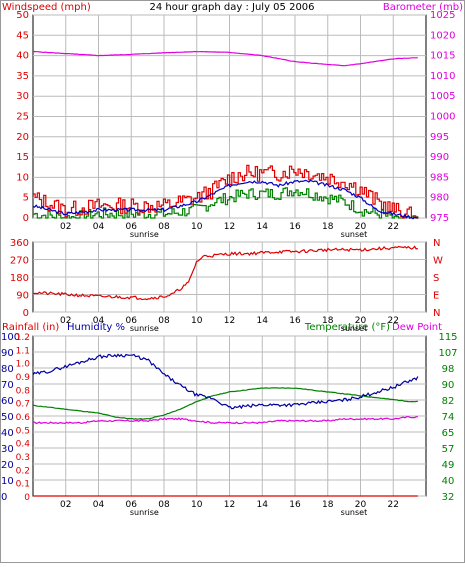 The image size is (465, 567). Describe the element at coordinates (30, 327) in the screenshot. I see `rainfall-axis-label: Rainfall (in)` at that location.